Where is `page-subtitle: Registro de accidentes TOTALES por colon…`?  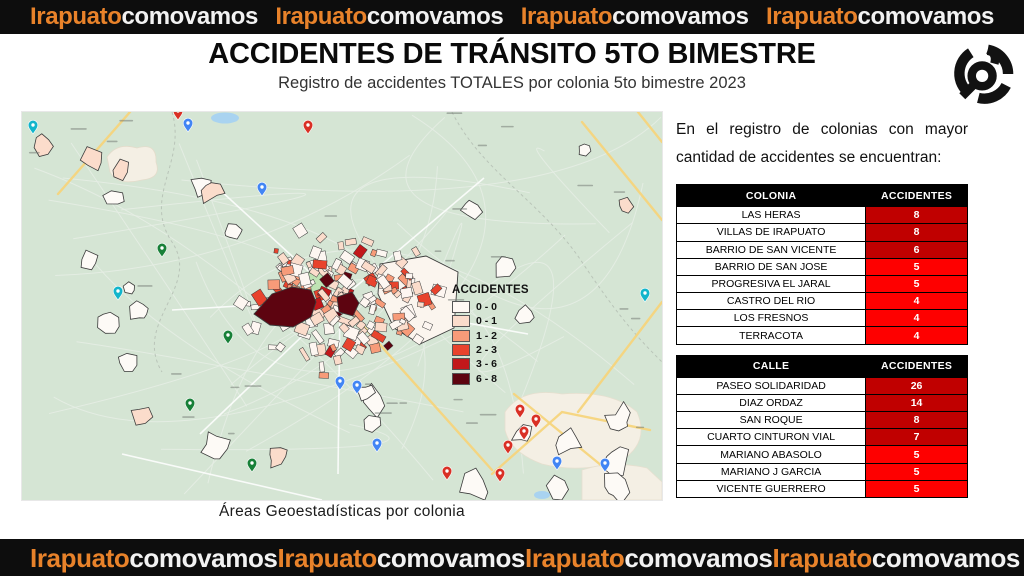 page-subtitle: Registro de accidentes TOTALES por colon… is located at coordinates (512, 83).